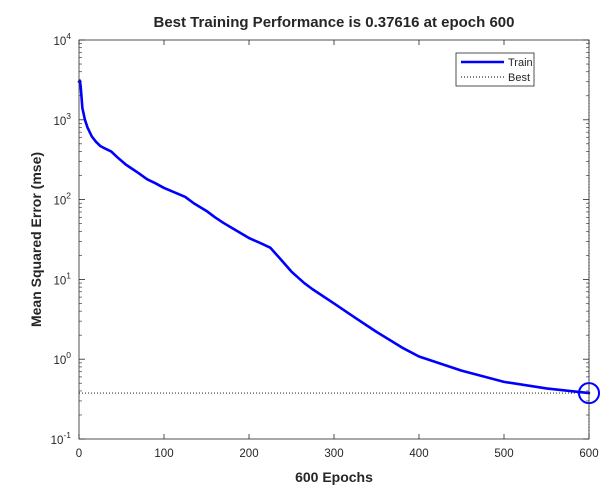  I want to click on legend-box, so click(495, 69).